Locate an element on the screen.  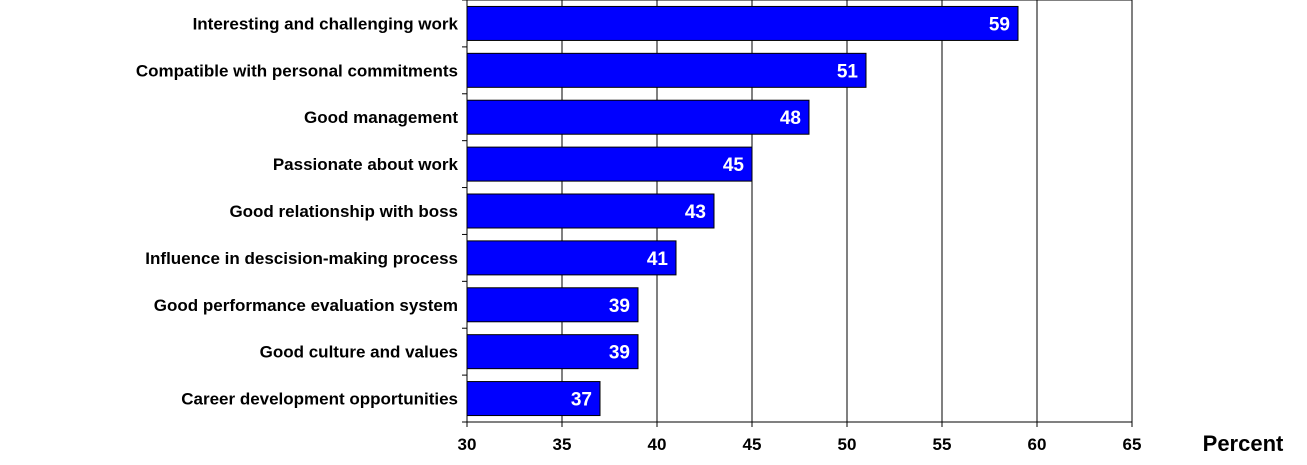
category-label: Career development opportunities is located at coordinates (319, 399).